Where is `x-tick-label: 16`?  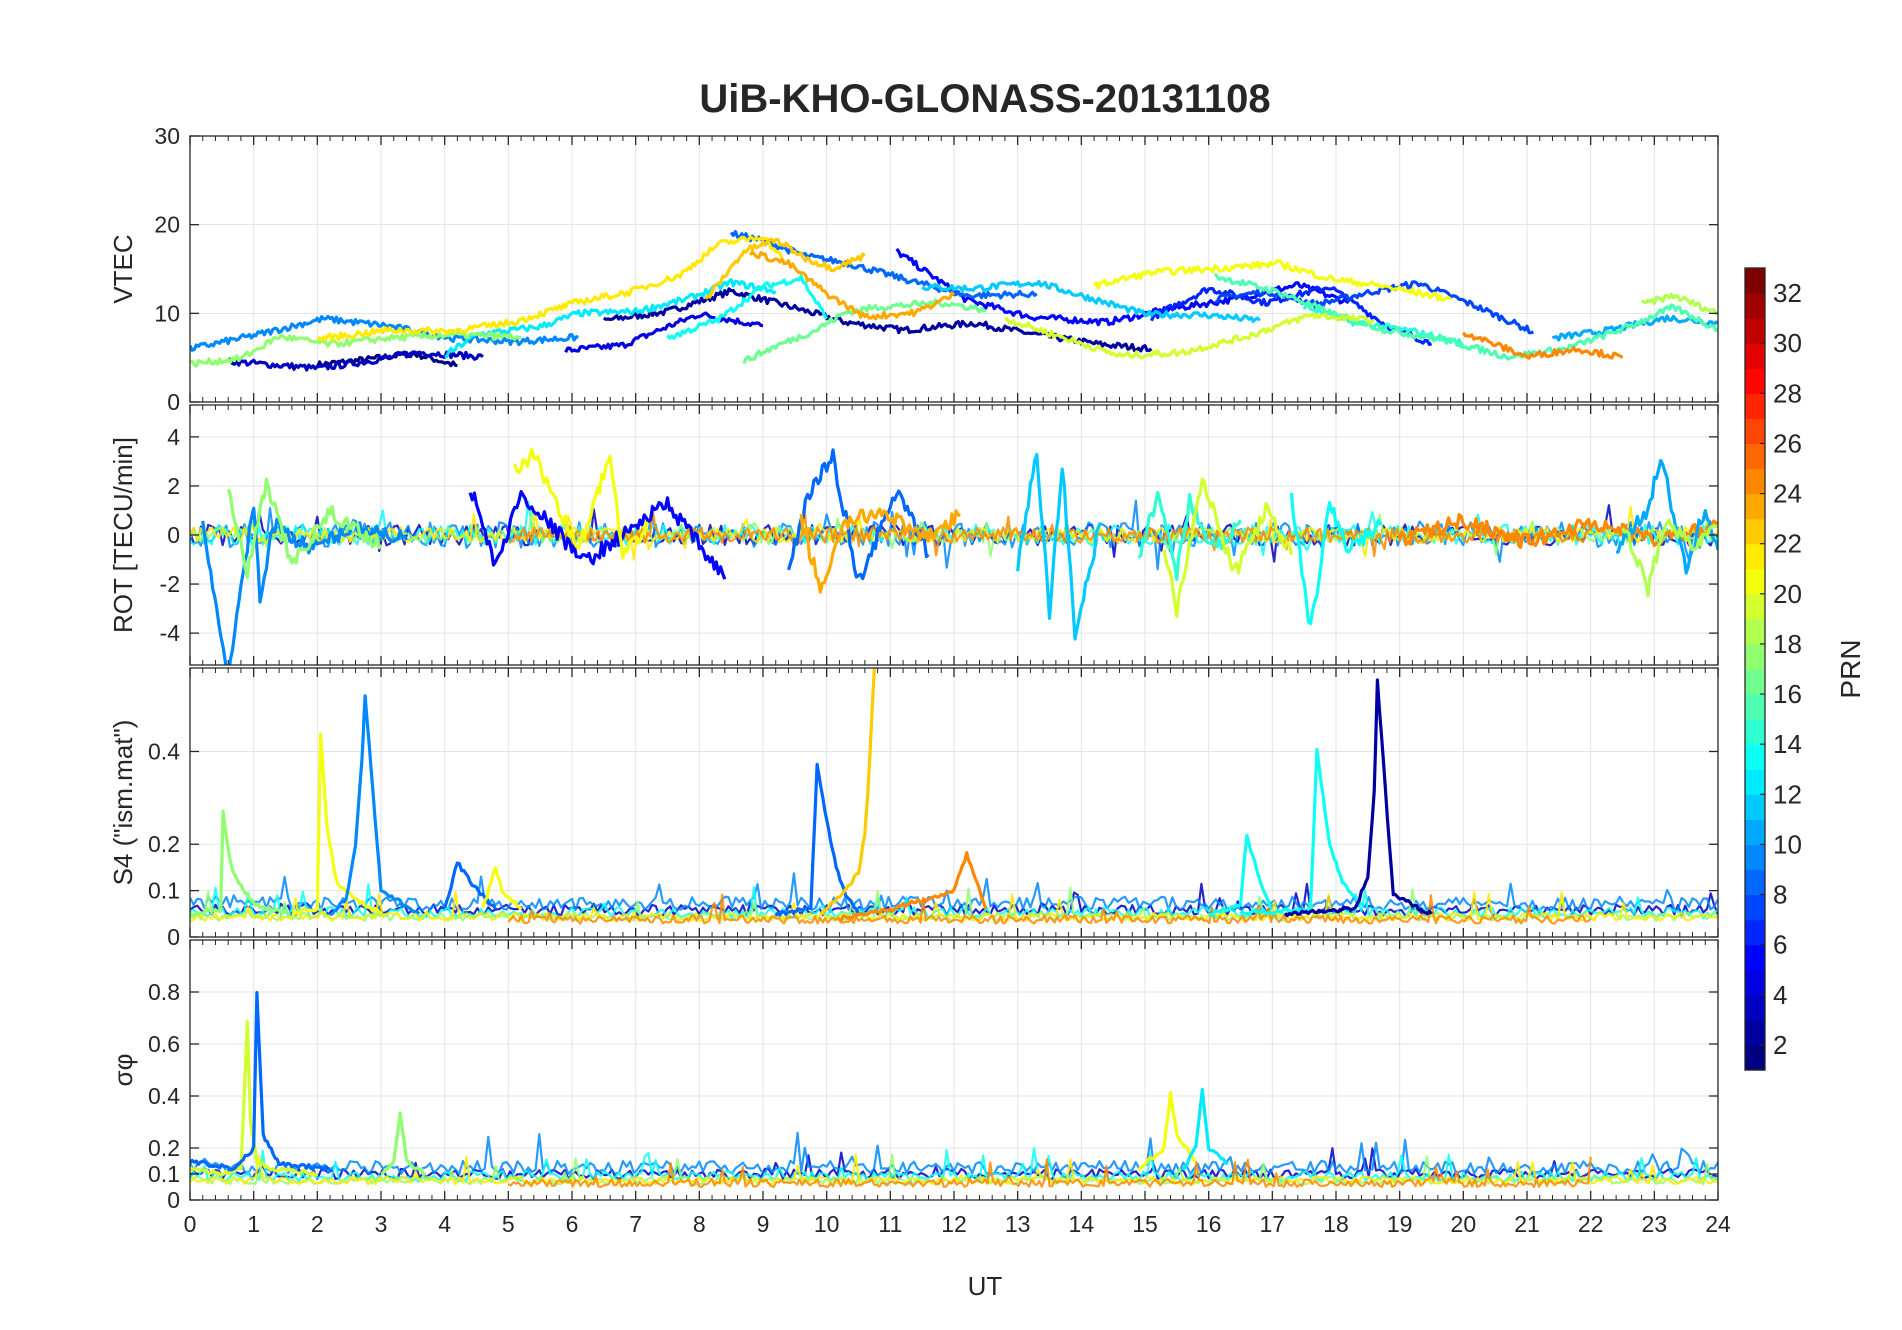
x-tick-label: 16 is located at coordinates (1209, 1224).